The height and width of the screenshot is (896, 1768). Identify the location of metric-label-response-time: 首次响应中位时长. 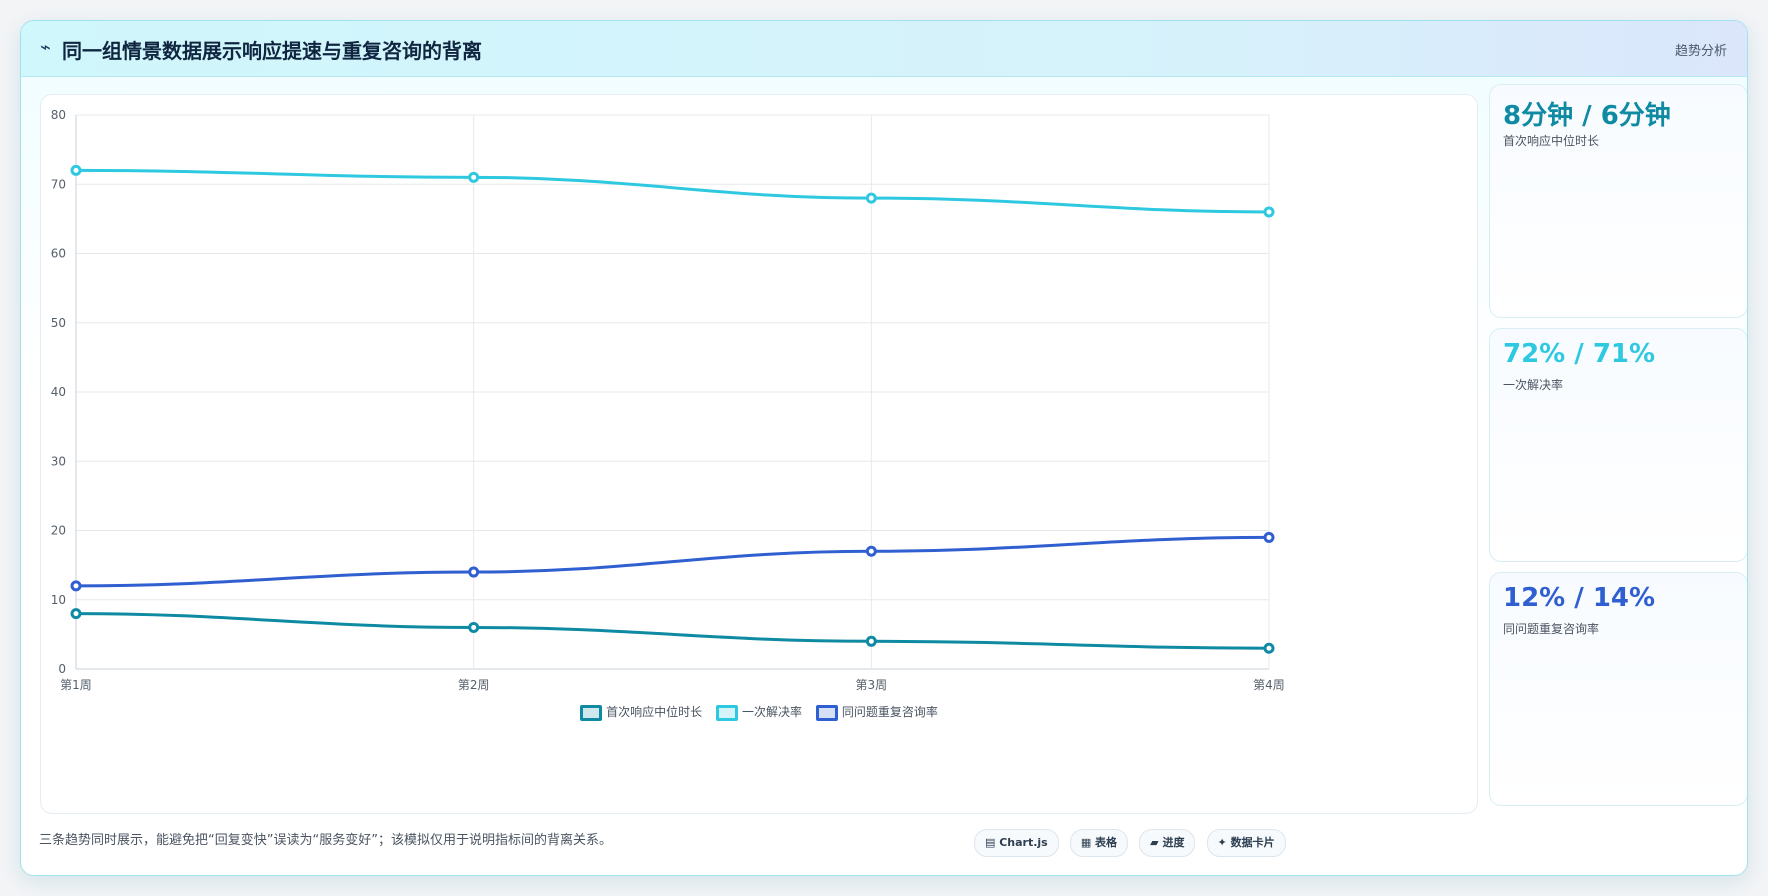
(1551, 141).